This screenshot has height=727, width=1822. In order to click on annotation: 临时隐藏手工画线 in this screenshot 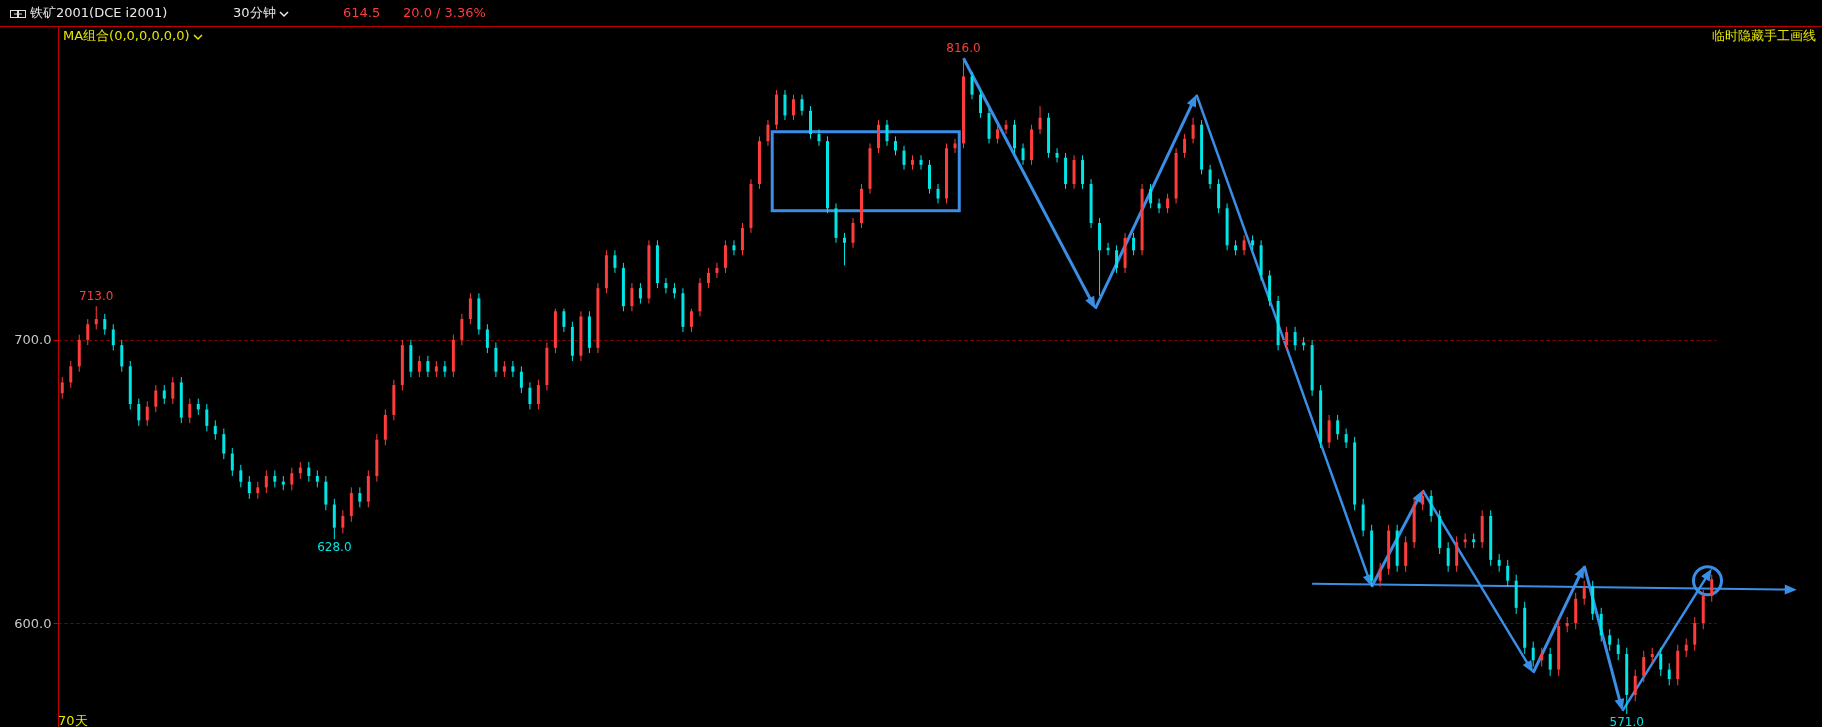, I will do `click(1764, 36)`.